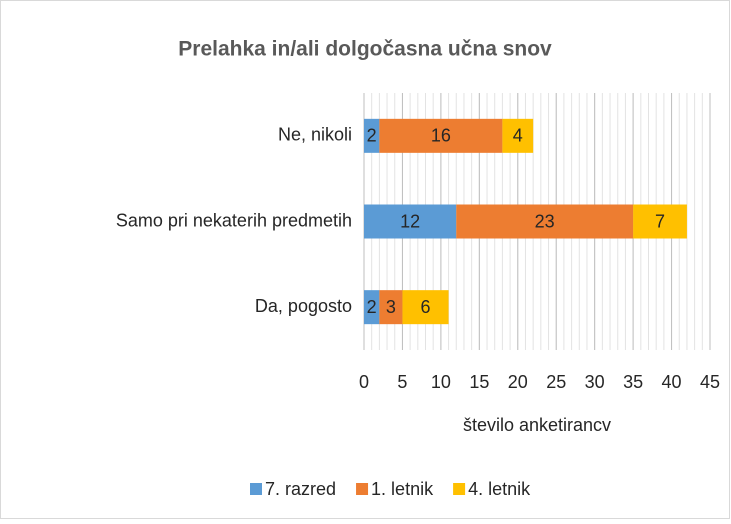  What do you see at coordinates (300, 489) in the screenshot?
I see `legend-label: 7. razred` at bounding box center [300, 489].